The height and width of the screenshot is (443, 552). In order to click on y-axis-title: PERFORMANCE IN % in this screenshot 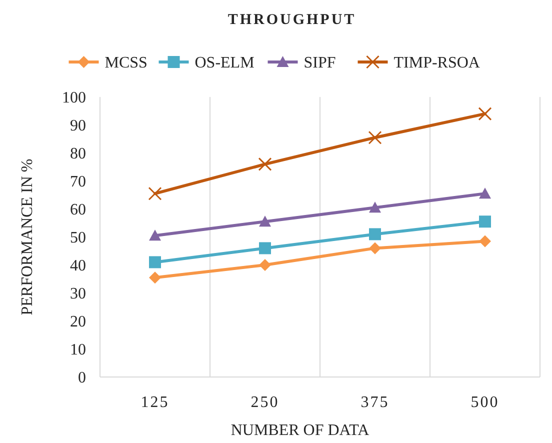, I will do `click(27, 237)`.